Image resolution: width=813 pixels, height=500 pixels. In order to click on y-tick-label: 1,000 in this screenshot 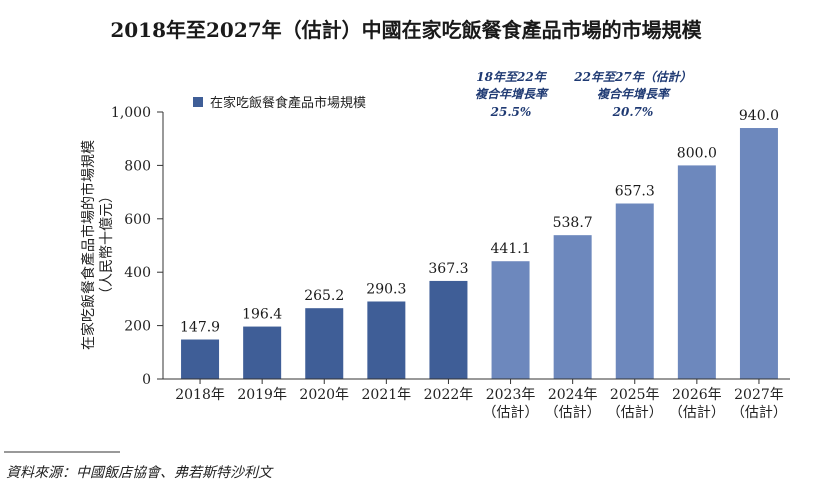, I will do `click(131, 113)`.